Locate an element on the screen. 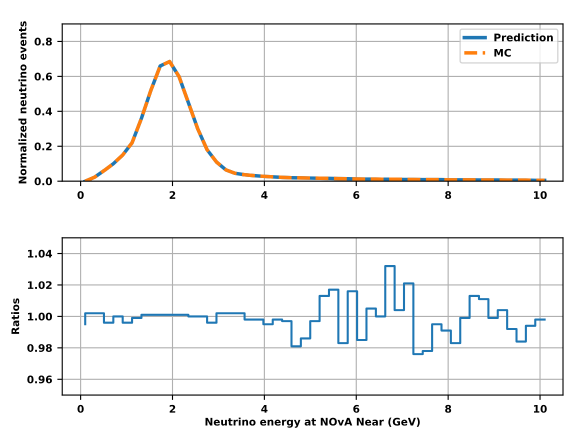 Image resolution: width=571 pixels, height=436 pixels. y-tick-label: 0.0 is located at coordinates (43, 181).